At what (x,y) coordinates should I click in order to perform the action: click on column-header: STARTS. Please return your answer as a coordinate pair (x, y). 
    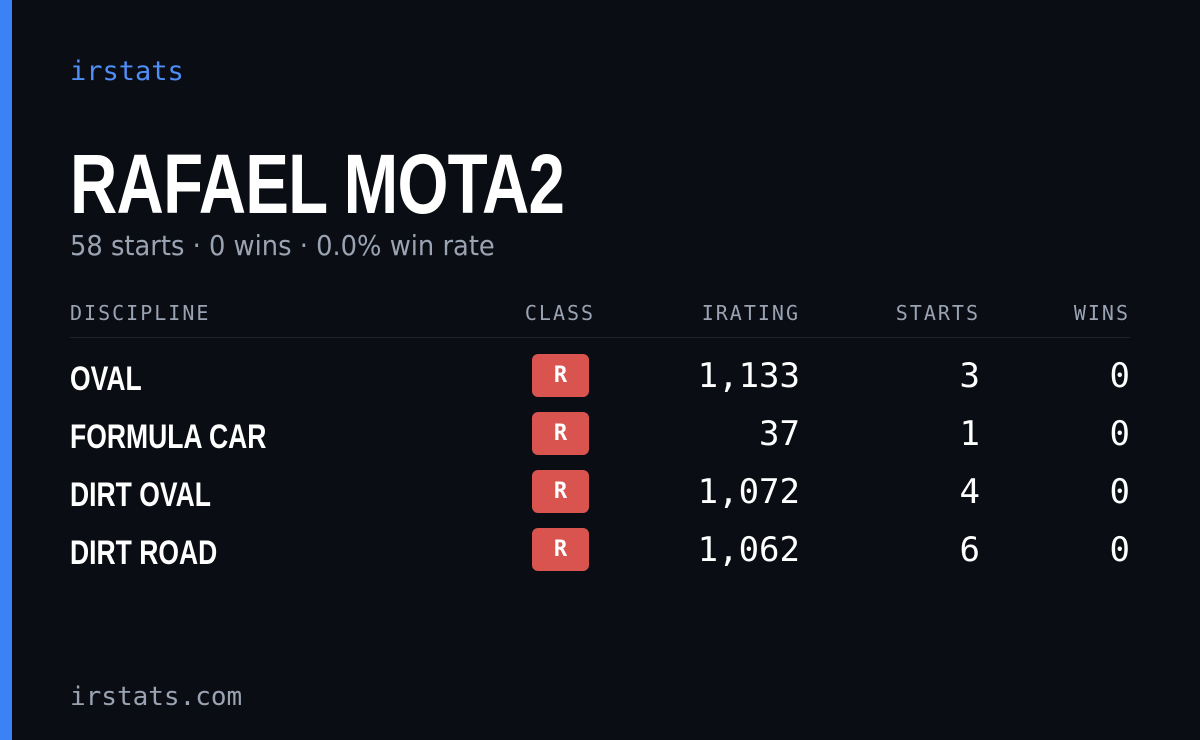
    Looking at the image, I should click on (937, 313).